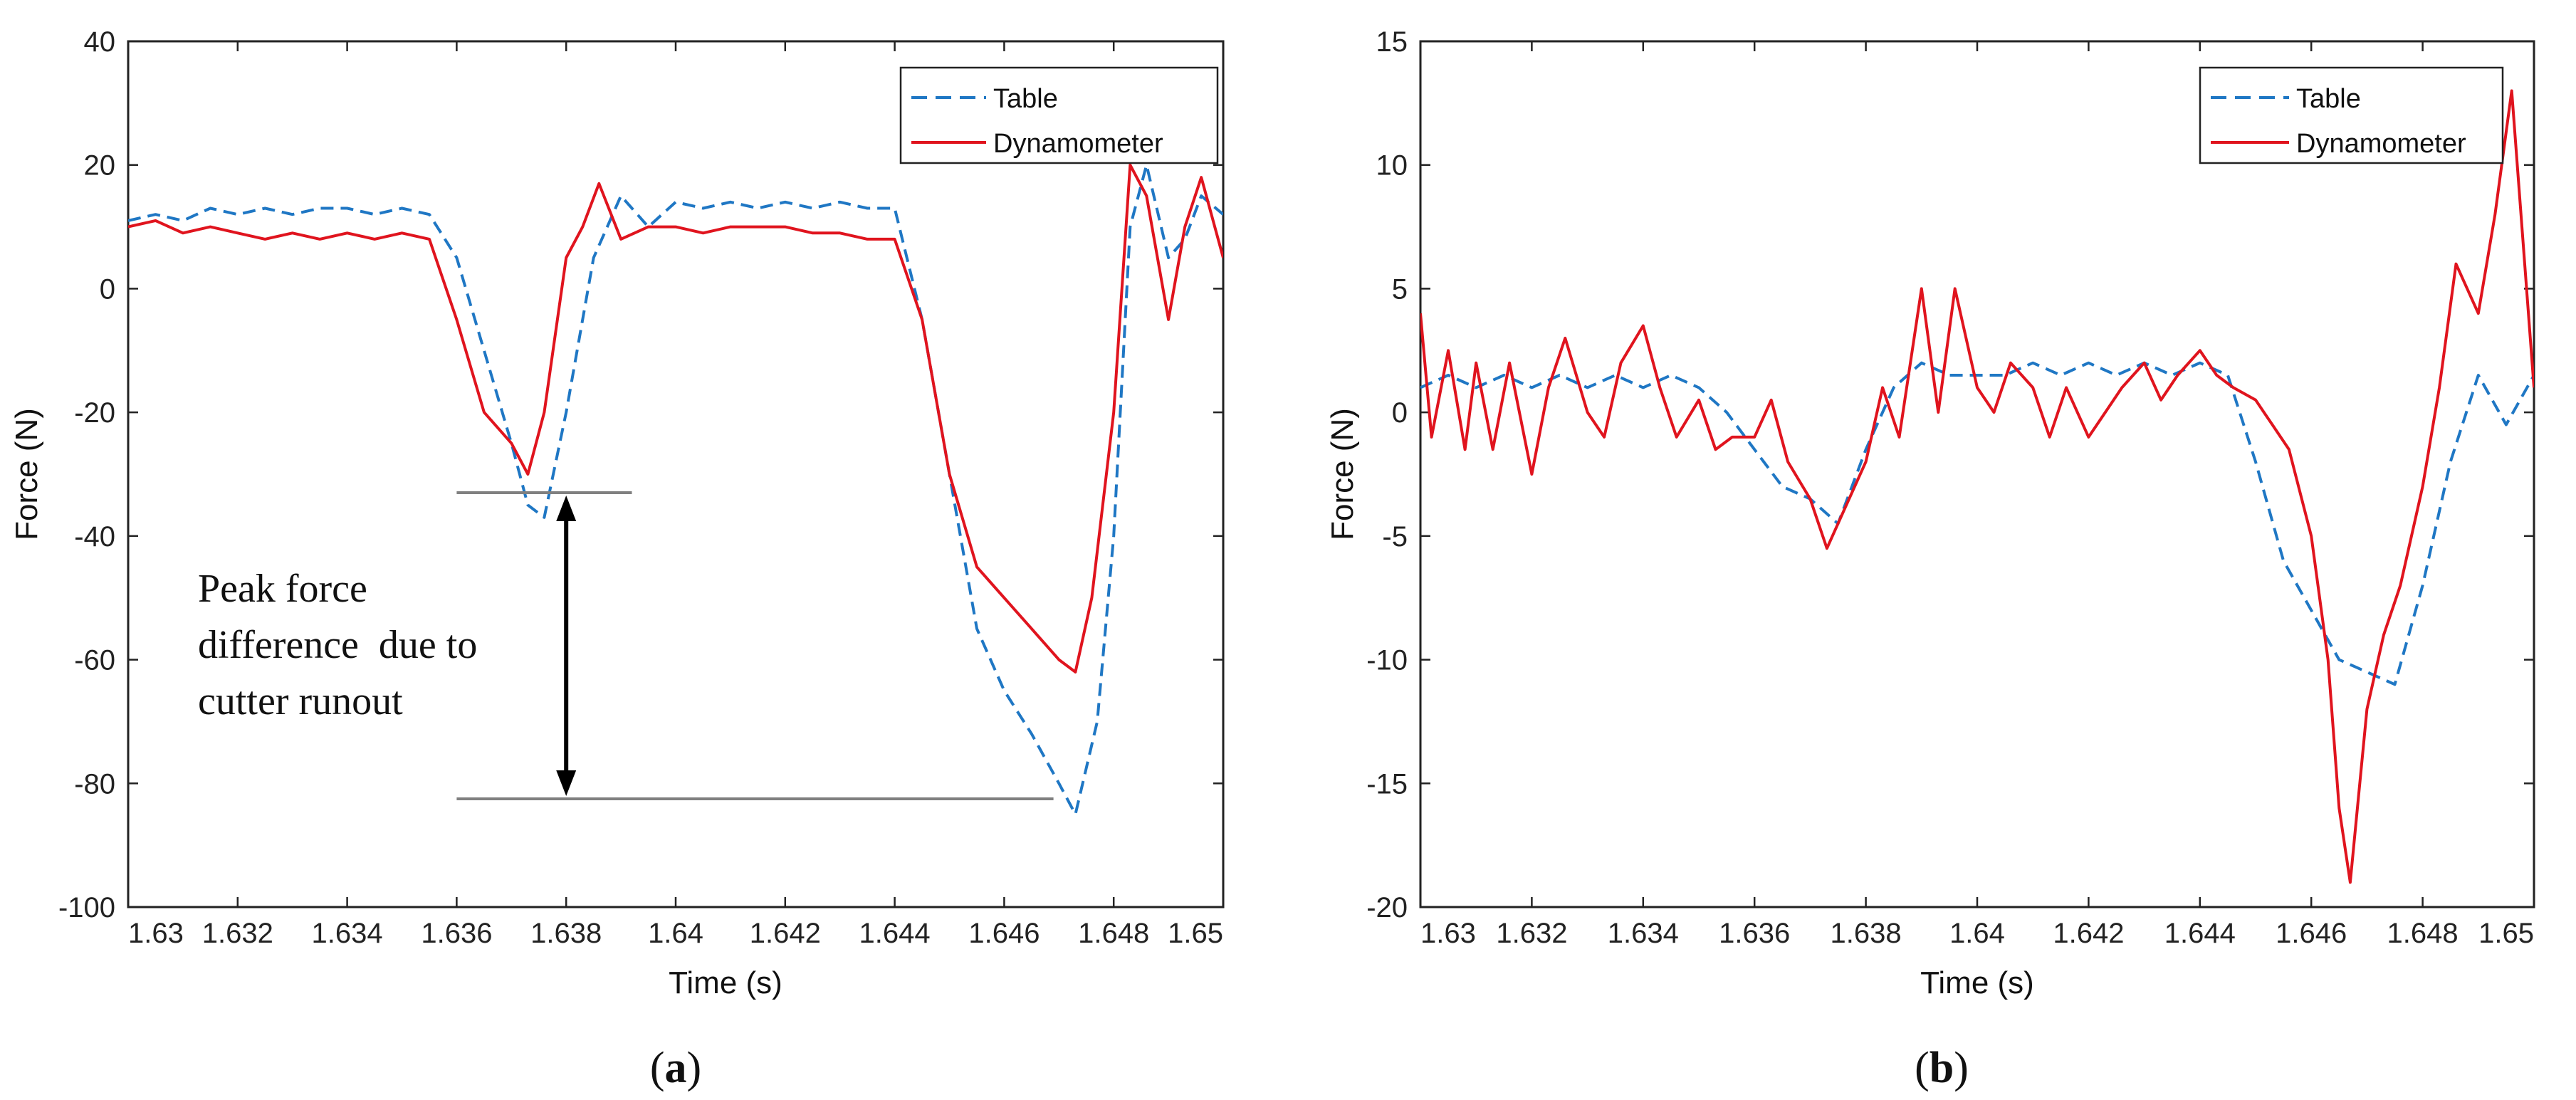 The width and height of the screenshot is (2576, 1100). I want to click on annotation-line-2: difference due to, so click(337, 645).